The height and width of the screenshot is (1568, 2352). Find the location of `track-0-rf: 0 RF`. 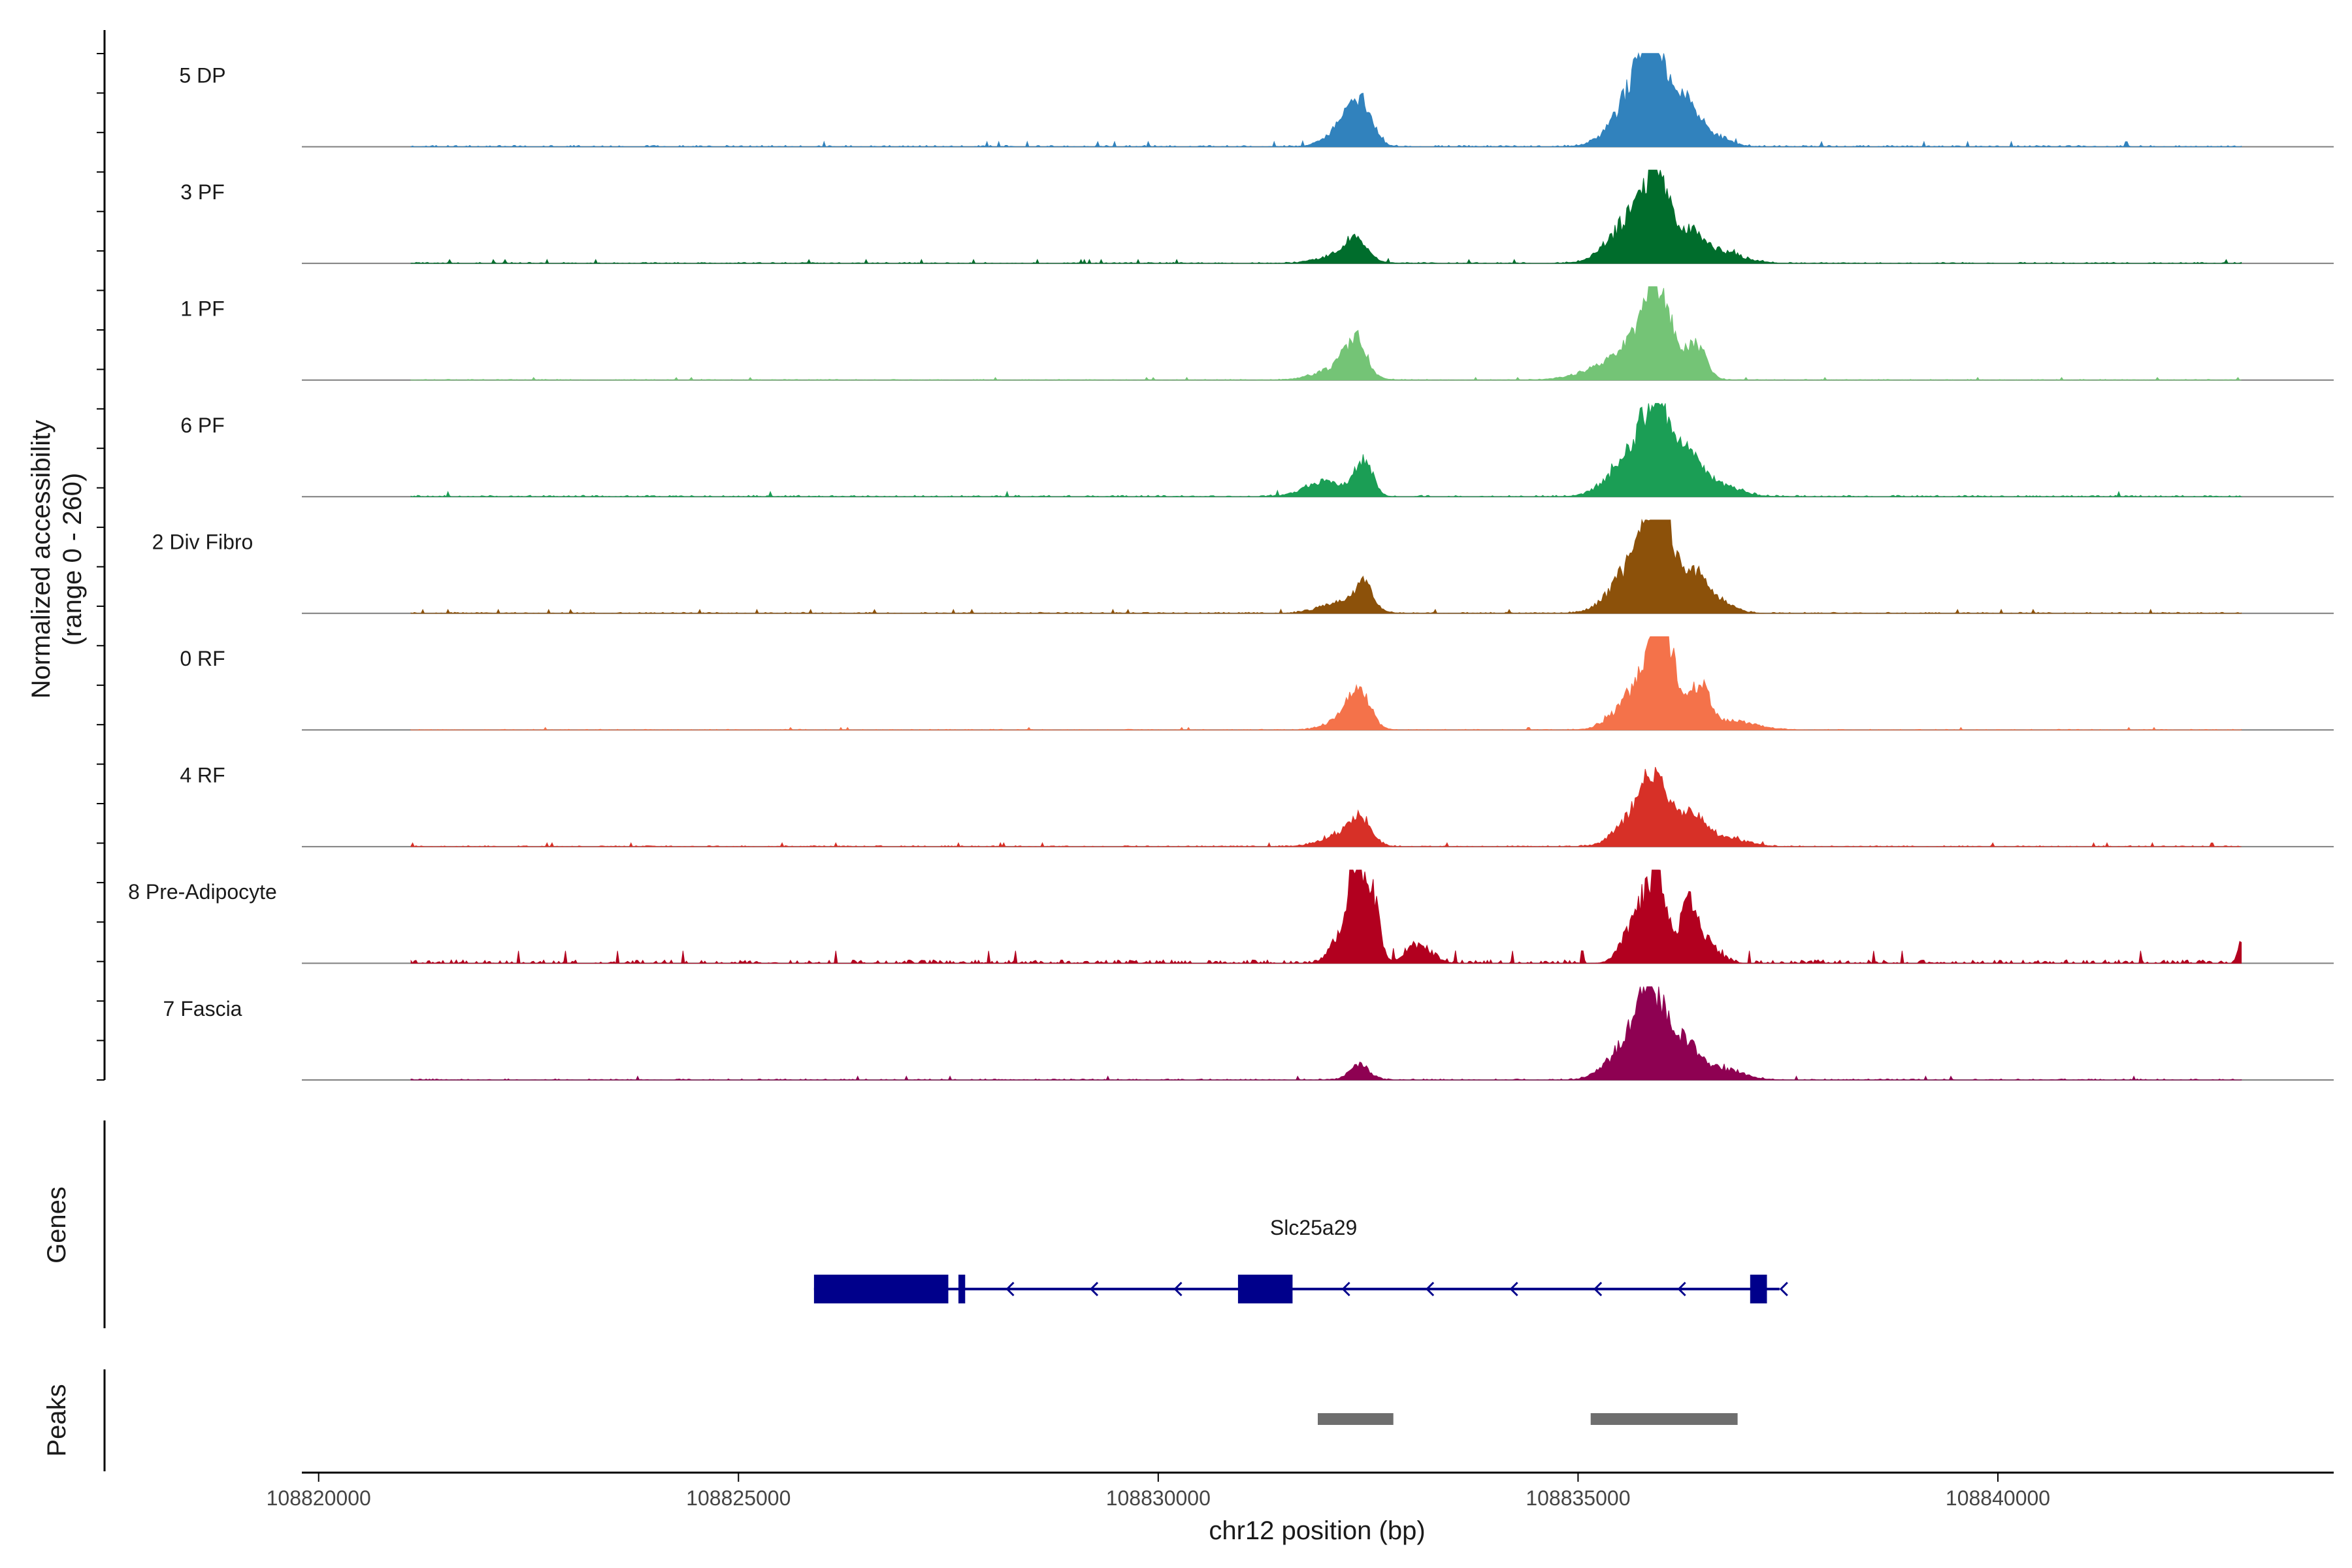

track-0-rf: 0 RF is located at coordinates (1257, 683).